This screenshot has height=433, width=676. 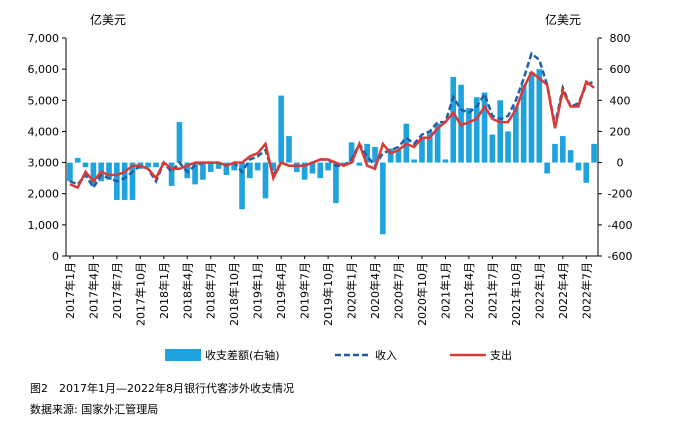 I want to click on x-tick-label: 2019年7月, so click(x=305, y=290).